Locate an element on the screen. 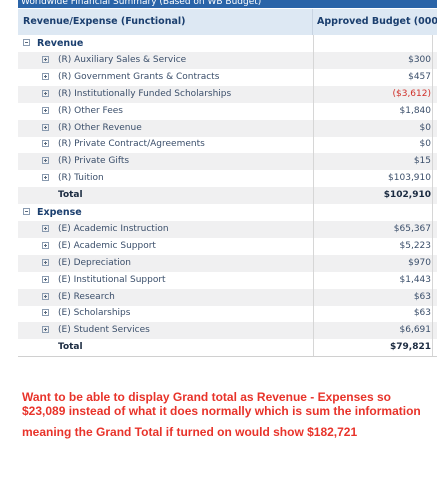 The image size is (437, 500). table-row: (E) Research $63 is located at coordinates (227, 297).